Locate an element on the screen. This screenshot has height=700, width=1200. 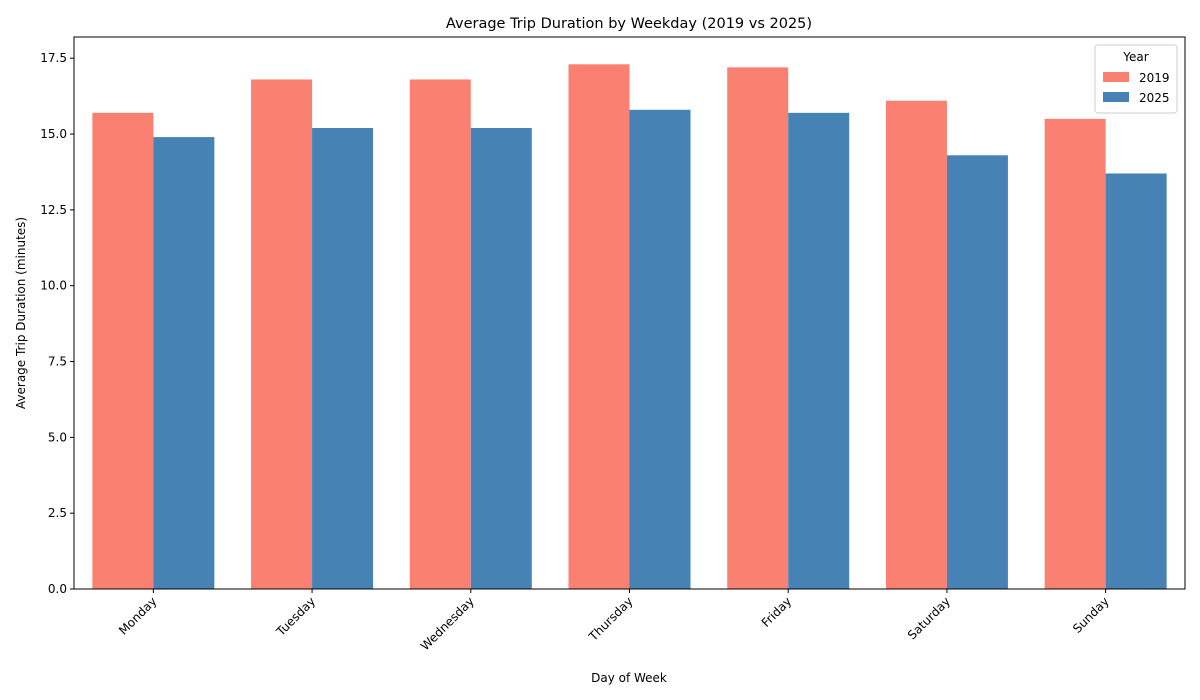
legend-swatch-2025 is located at coordinates (1116, 97).